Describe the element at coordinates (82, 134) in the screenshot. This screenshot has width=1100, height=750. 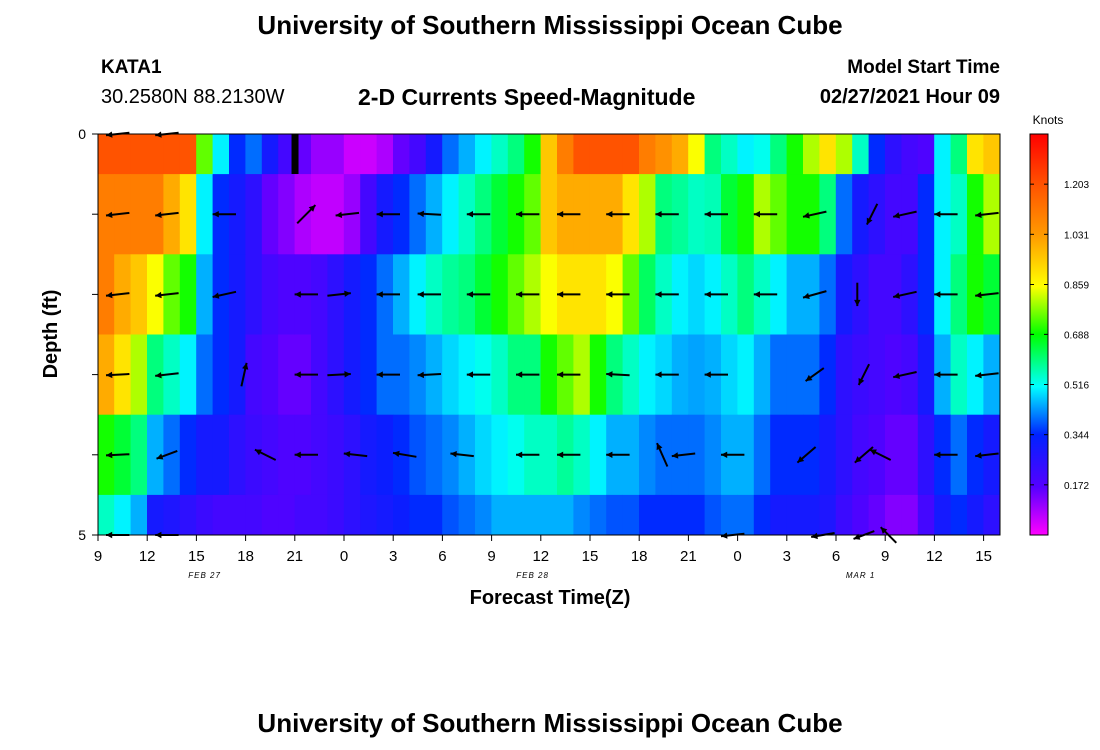
I see `y-tick-label: 0` at that location.